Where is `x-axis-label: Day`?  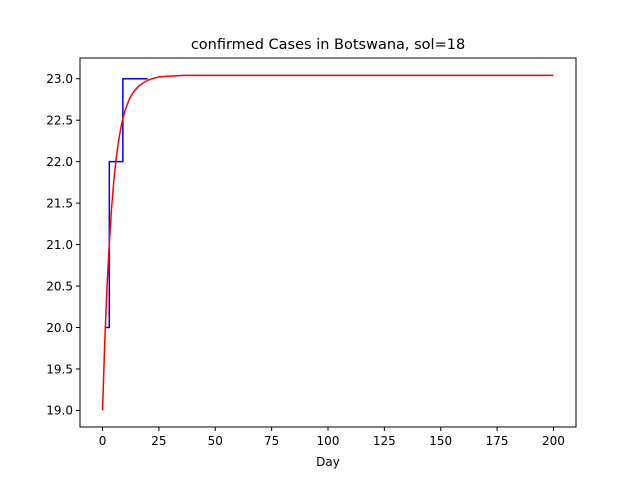 x-axis-label: Day is located at coordinates (328, 462).